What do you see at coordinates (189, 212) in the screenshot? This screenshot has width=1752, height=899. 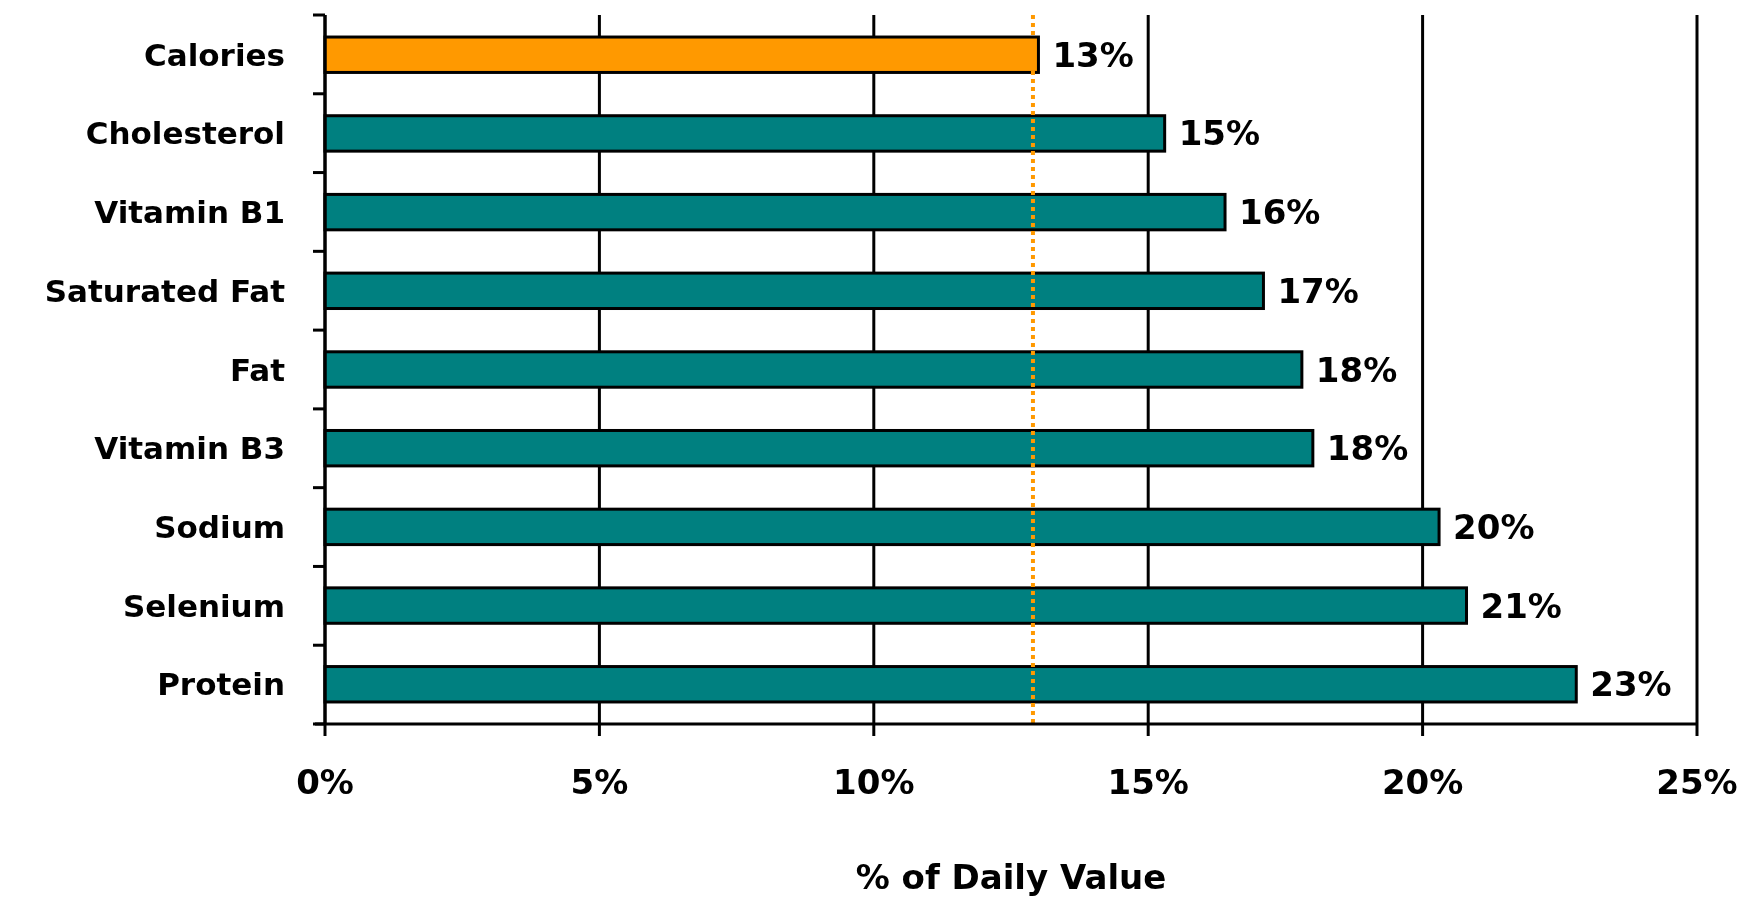 I see `y-tick-label: Vitamin B1` at bounding box center [189, 212].